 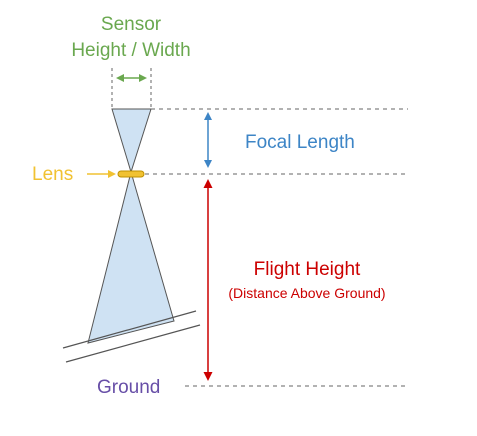 I want to click on ground-line-lower, so click(x=133, y=343).